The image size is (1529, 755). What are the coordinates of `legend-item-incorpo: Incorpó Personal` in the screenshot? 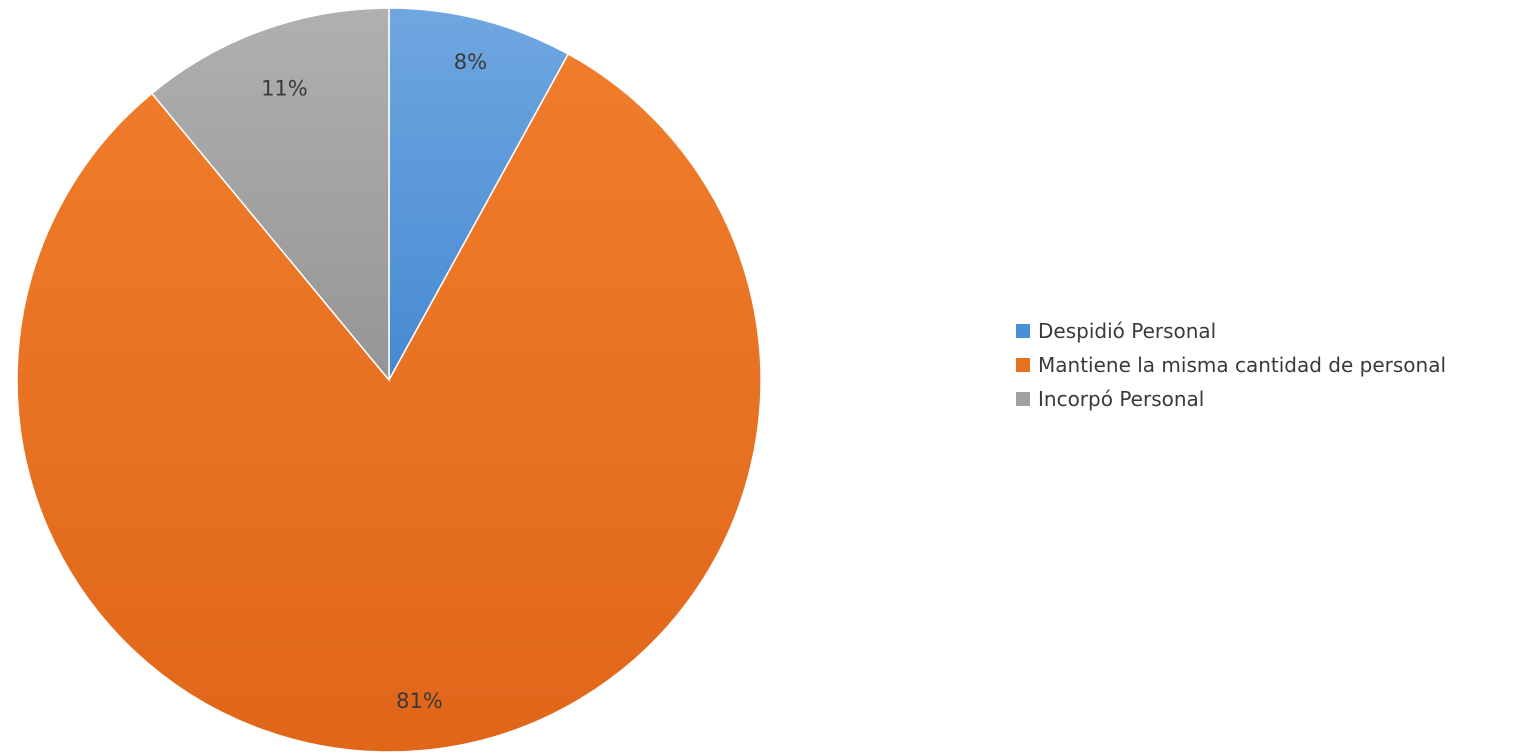 It's located at (1231, 399).